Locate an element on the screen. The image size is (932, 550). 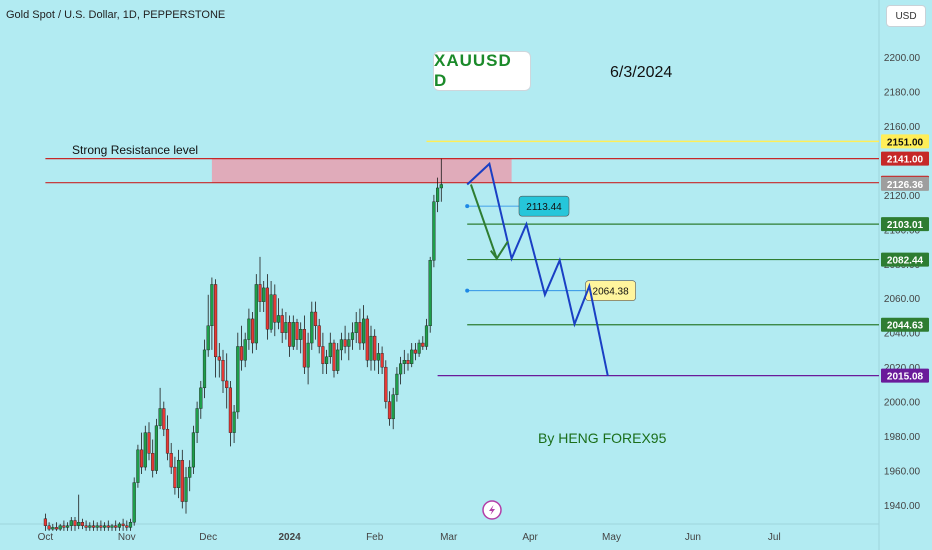
x-tick-label: Nov is located at coordinates (127, 537).